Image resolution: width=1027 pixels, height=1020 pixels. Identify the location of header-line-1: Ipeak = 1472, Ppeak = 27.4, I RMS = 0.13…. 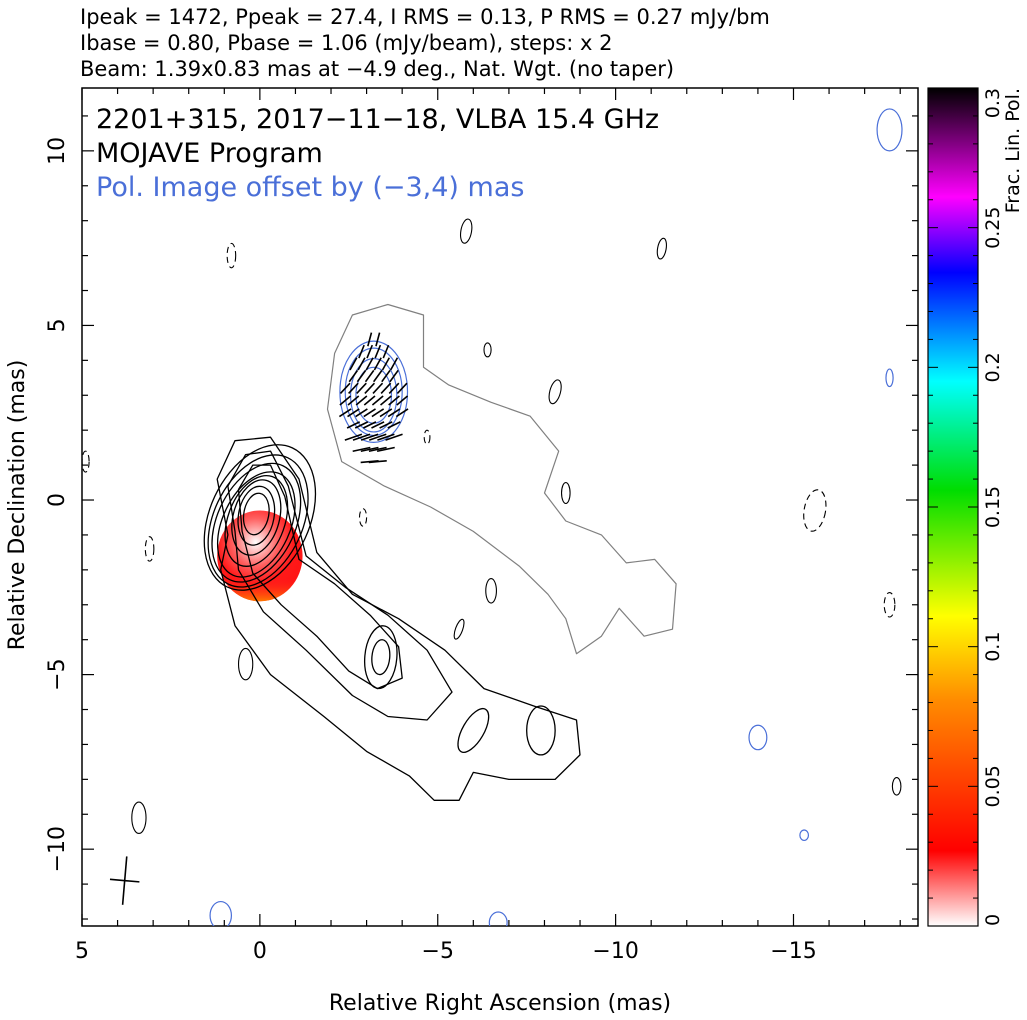
(425, 17).